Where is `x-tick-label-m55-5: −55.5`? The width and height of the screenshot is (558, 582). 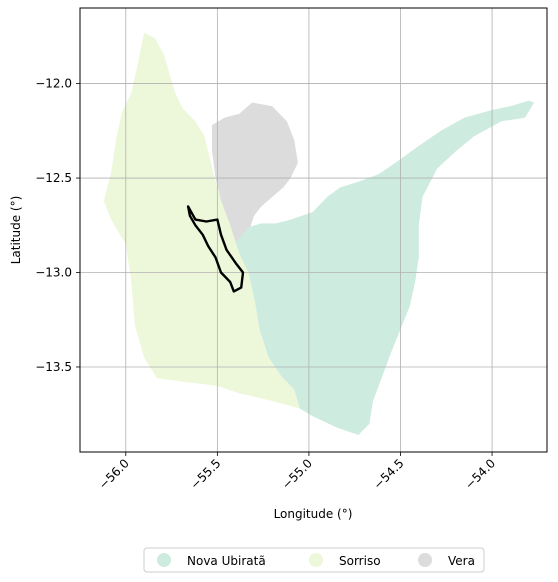
x-tick-label-m55-5: −55.5 is located at coordinates (206, 474).